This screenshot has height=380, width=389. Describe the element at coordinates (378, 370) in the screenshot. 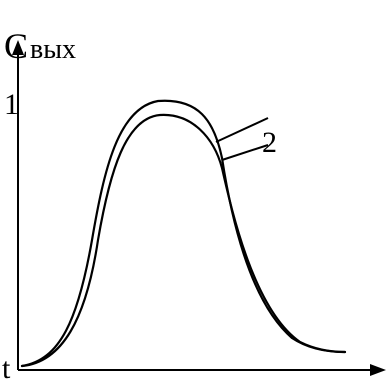

I see `x-axis-arrow-icon` at that location.